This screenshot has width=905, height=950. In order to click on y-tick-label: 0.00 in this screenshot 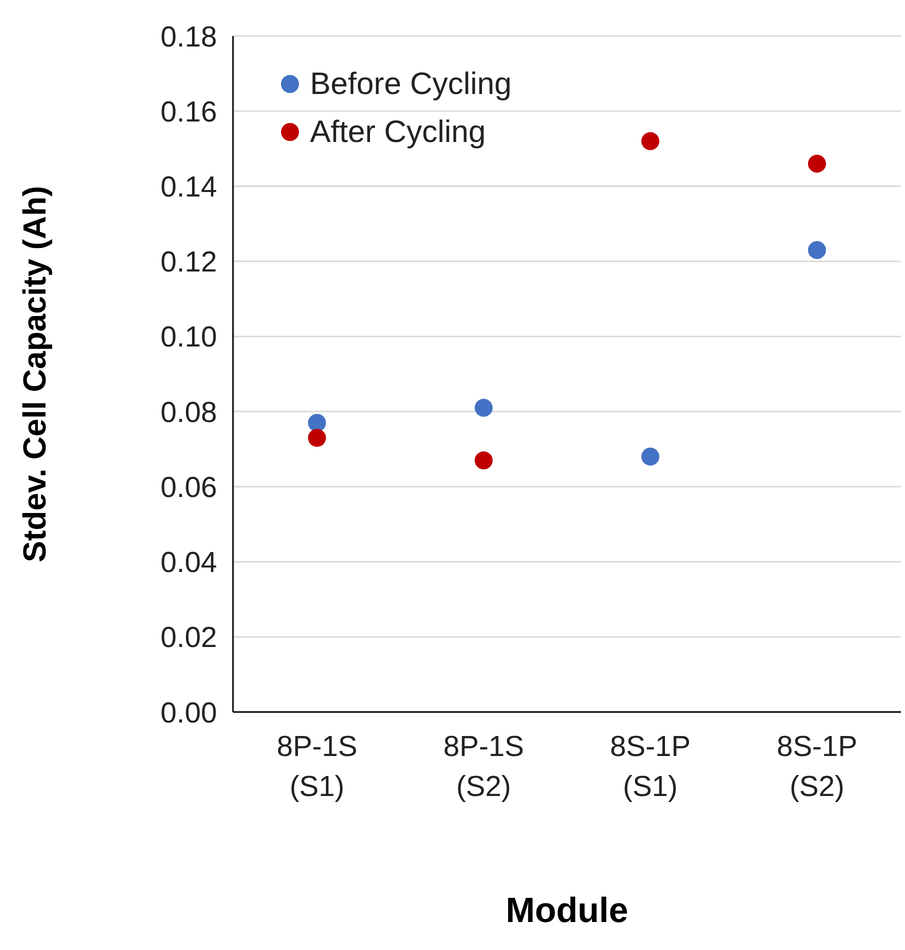, I will do `click(188, 713)`.